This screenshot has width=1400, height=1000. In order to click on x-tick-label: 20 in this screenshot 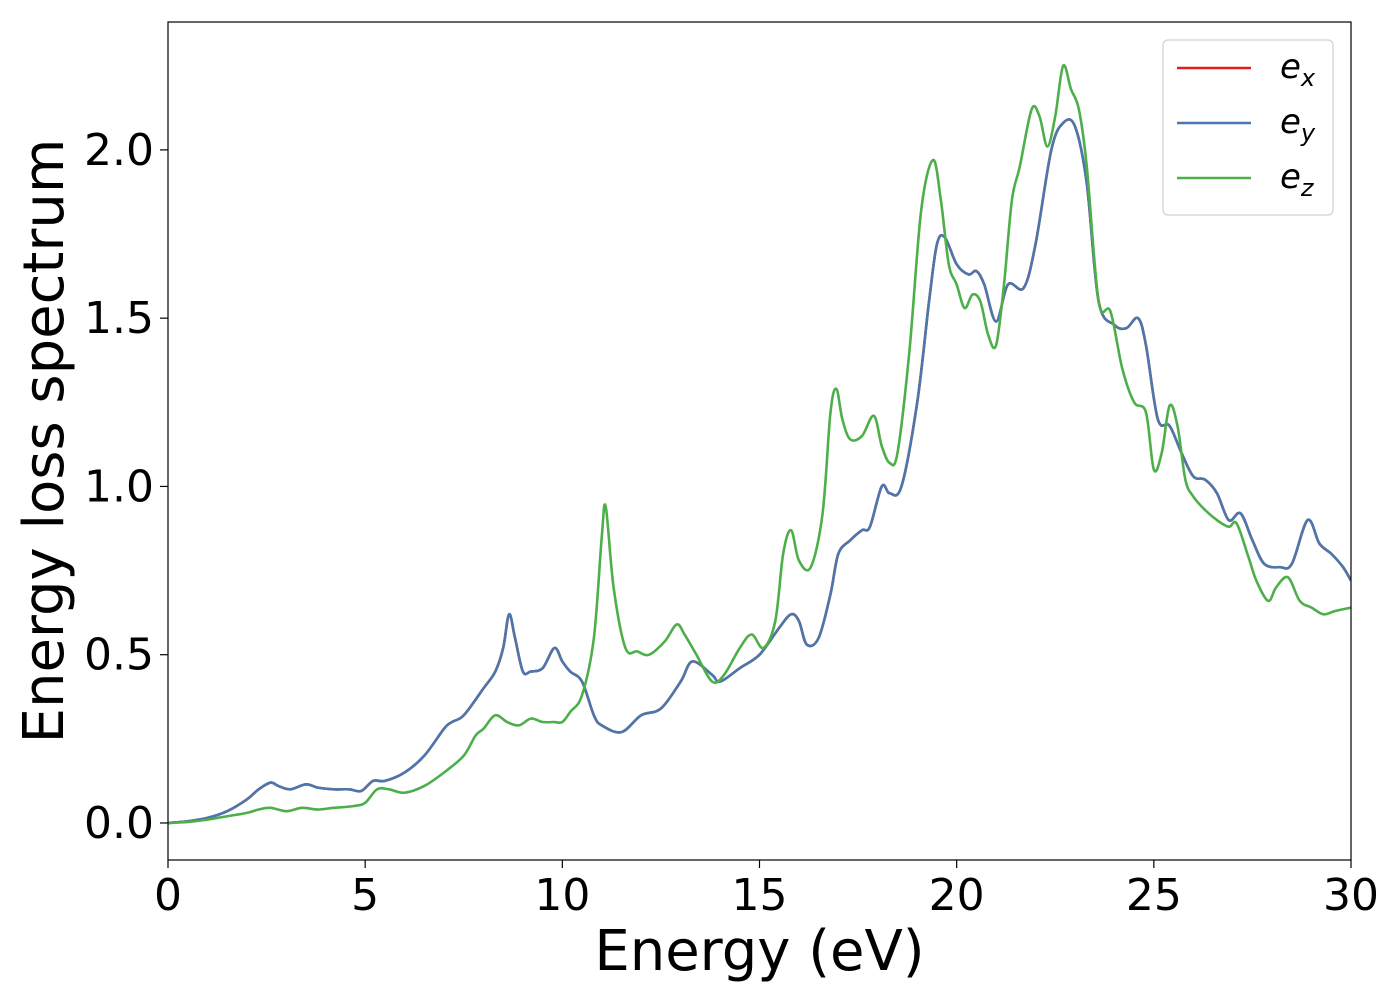, I will do `click(957, 895)`.